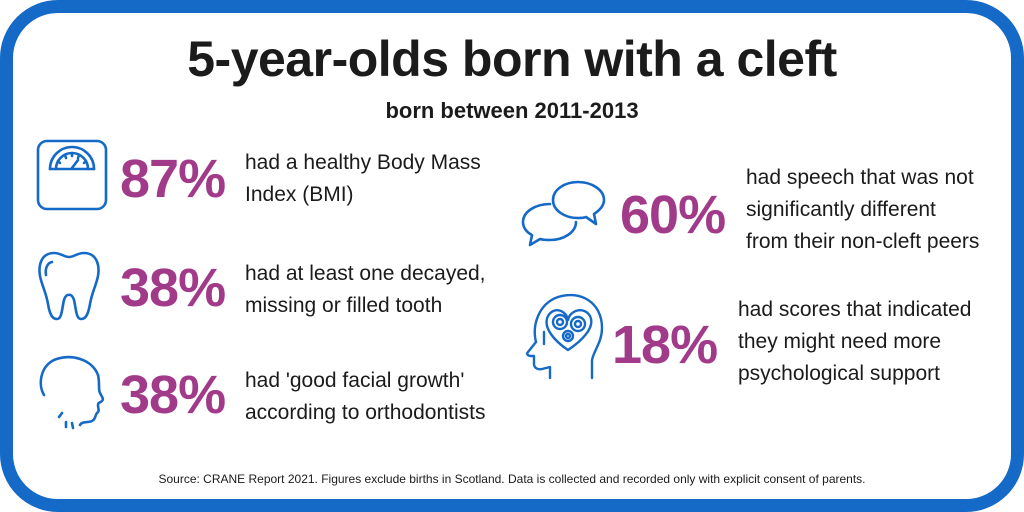  What do you see at coordinates (512, 110) in the screenshot?
I see `page-subtitle: born between 2011-2013` at bounding box center [512, 110].